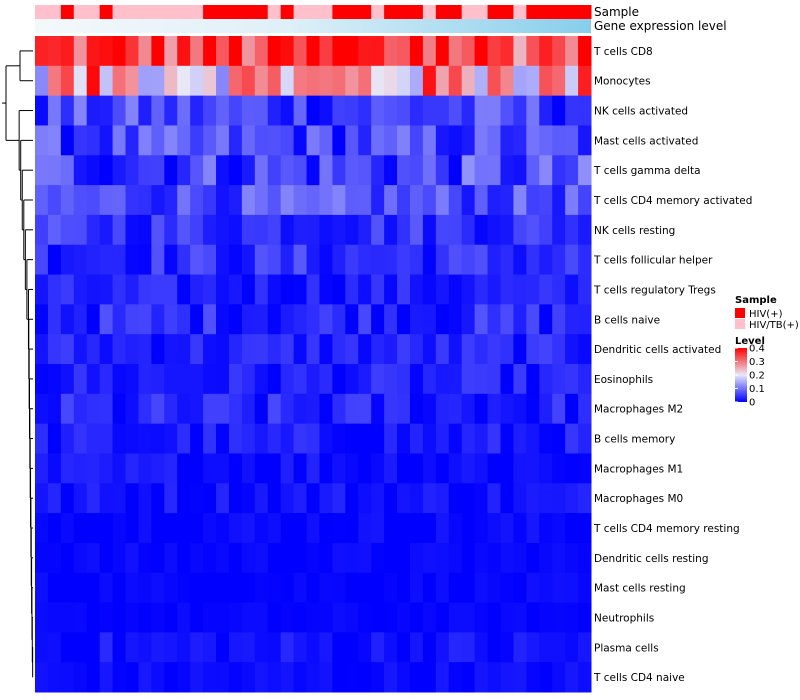  I want to click on legend-level-tick-label: 0, so click(752, 403).